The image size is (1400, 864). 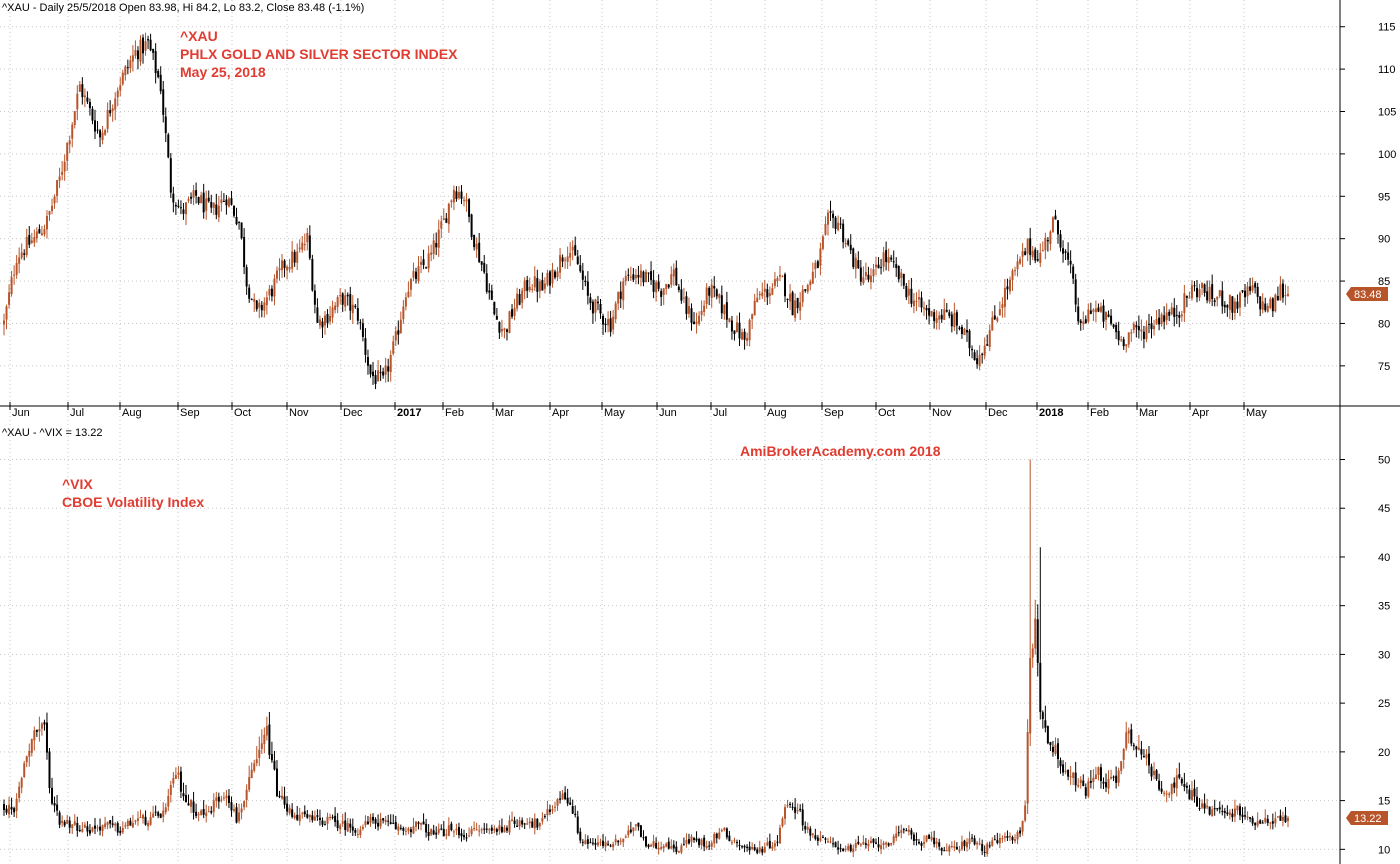 I want to click on x-tick-label: Dec, so click(x=998, y=413).